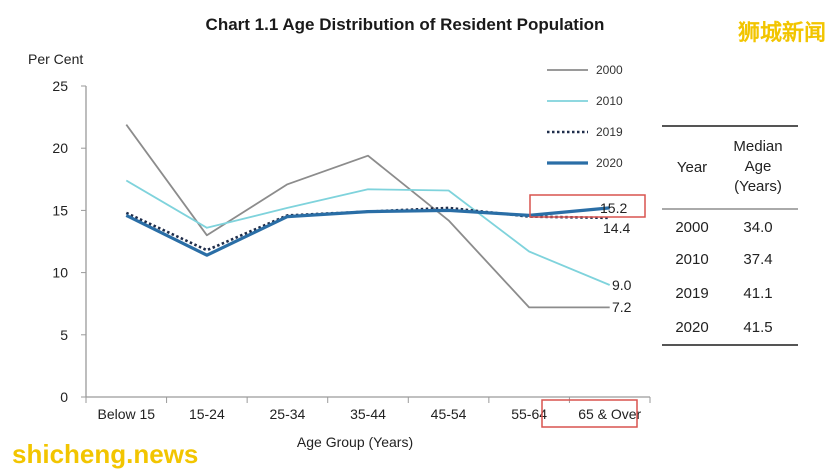 This screenshot has width=834, height=473. I want to click on series-line-2020, so click(367, 231).